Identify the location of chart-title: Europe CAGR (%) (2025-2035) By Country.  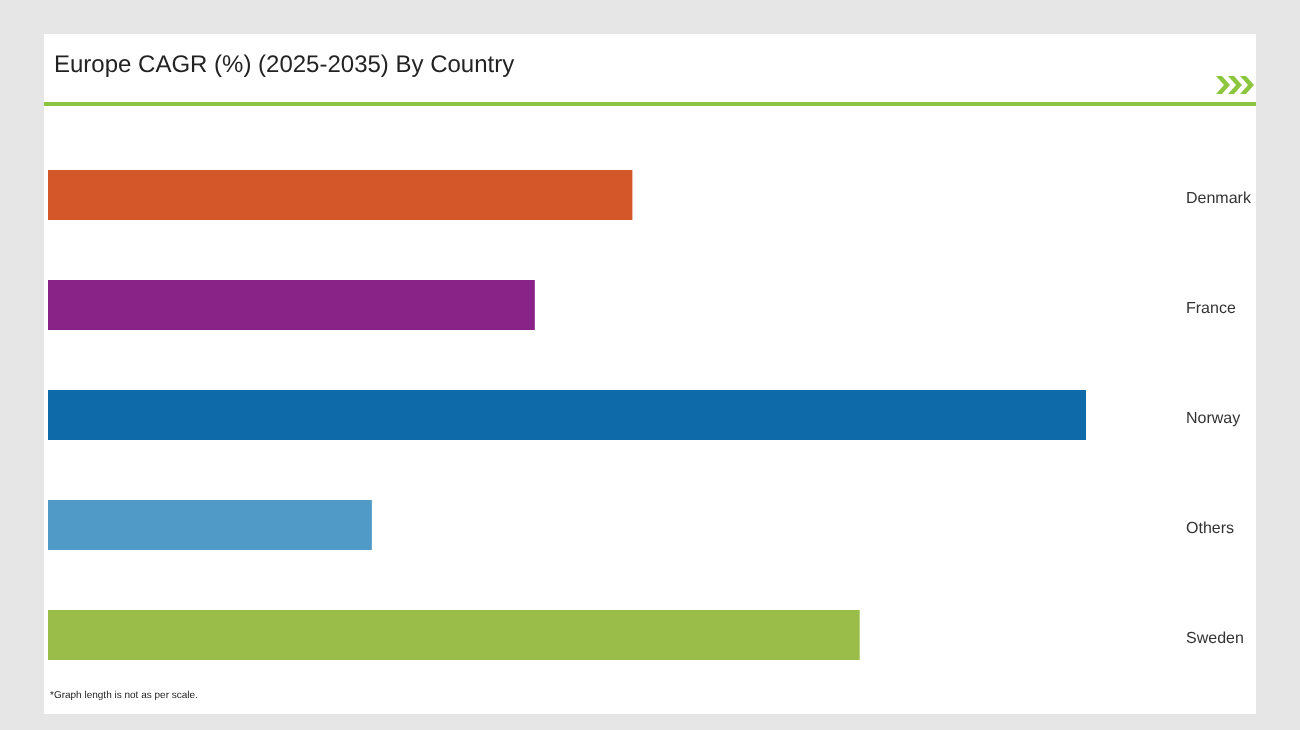
(284, 64).